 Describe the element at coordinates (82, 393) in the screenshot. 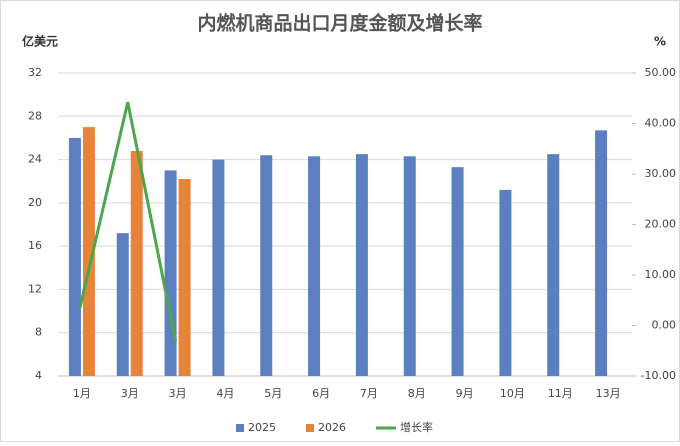

I see `x-tick-label: 1月` at that location.